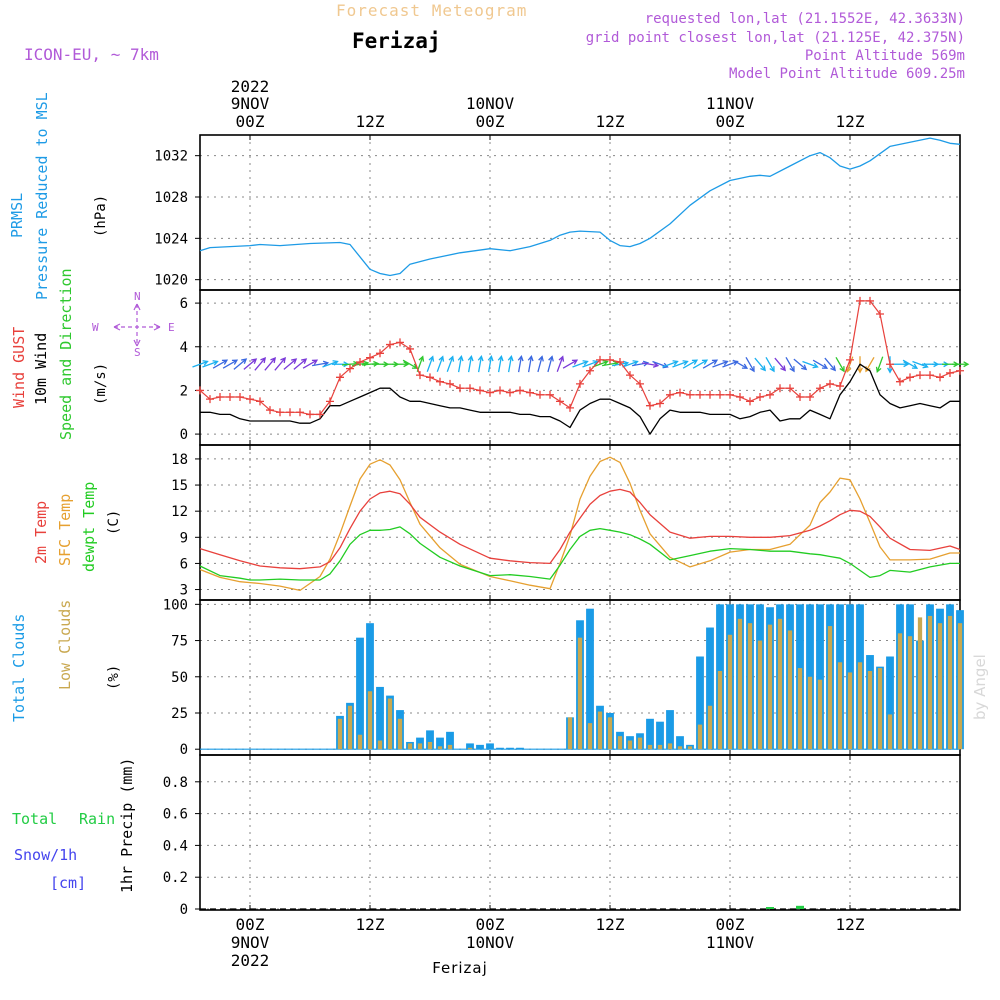 Image resolution: width=1000 pixels, height=1000 pixels. What do you see at coordinates (980, 687) in the screenshot?
I see `credit-watermark: by Angel` at bounding box center [980, 687].